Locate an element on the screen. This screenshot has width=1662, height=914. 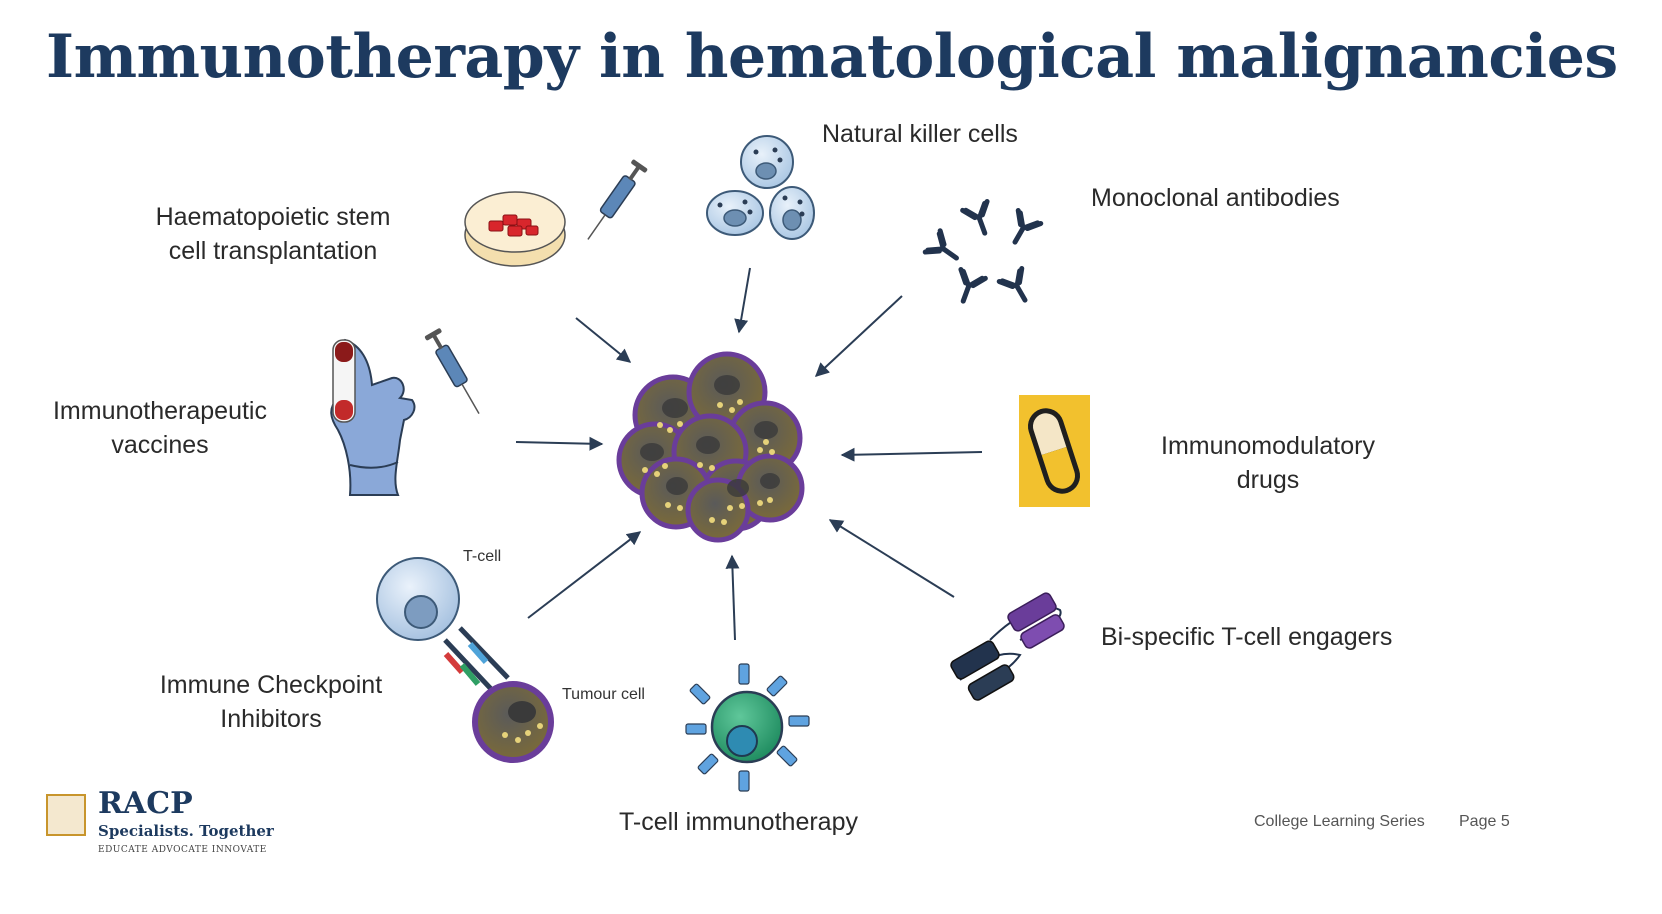
label-checkpoint-line2: Inhibitors is located at coordinates (271, 719).